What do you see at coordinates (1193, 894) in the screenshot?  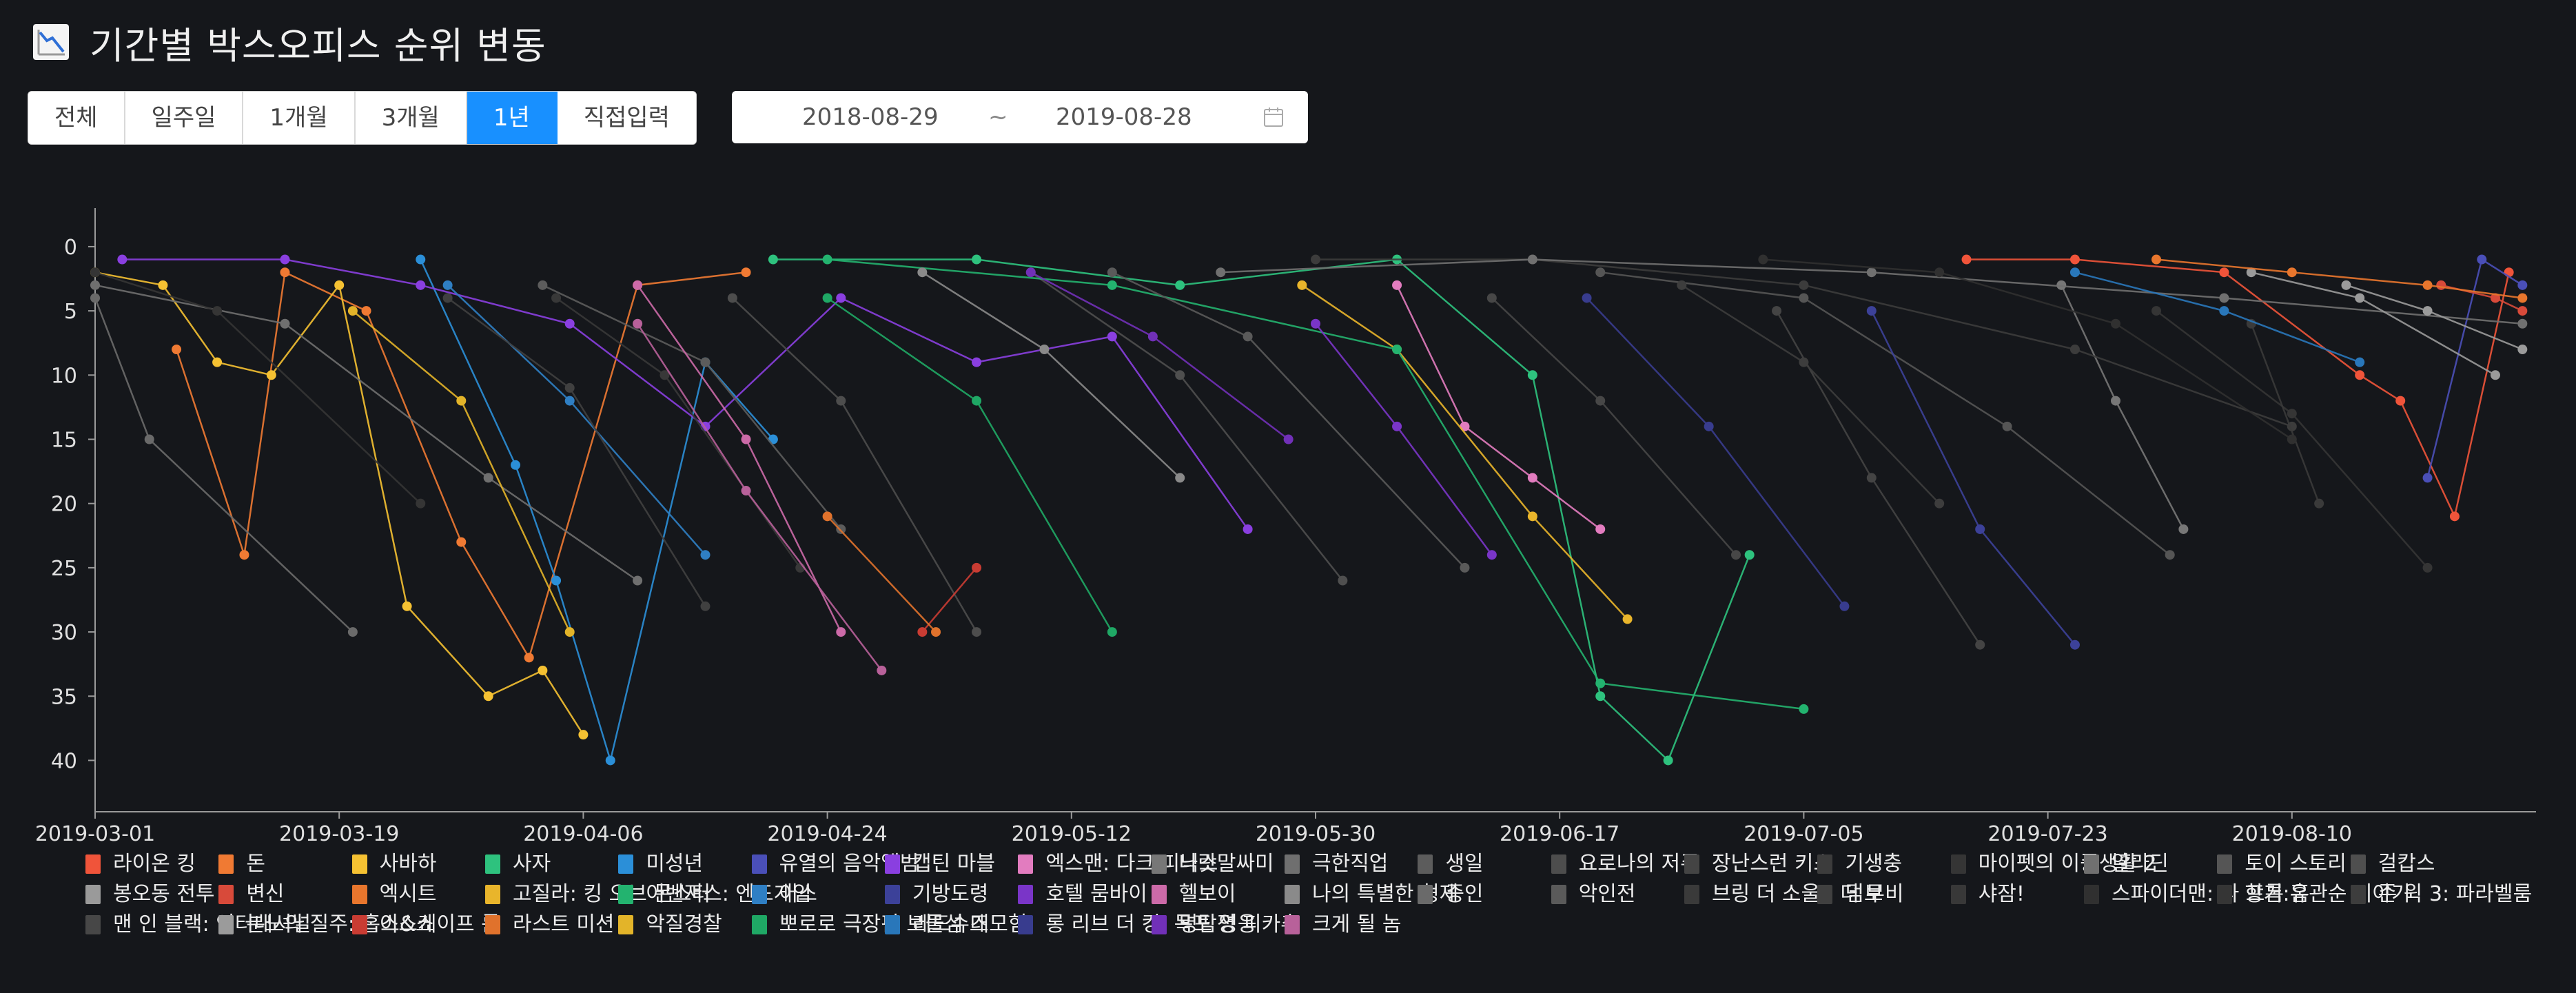 I see `legend-item: 헬보이` at bounding box center [1193, 894].